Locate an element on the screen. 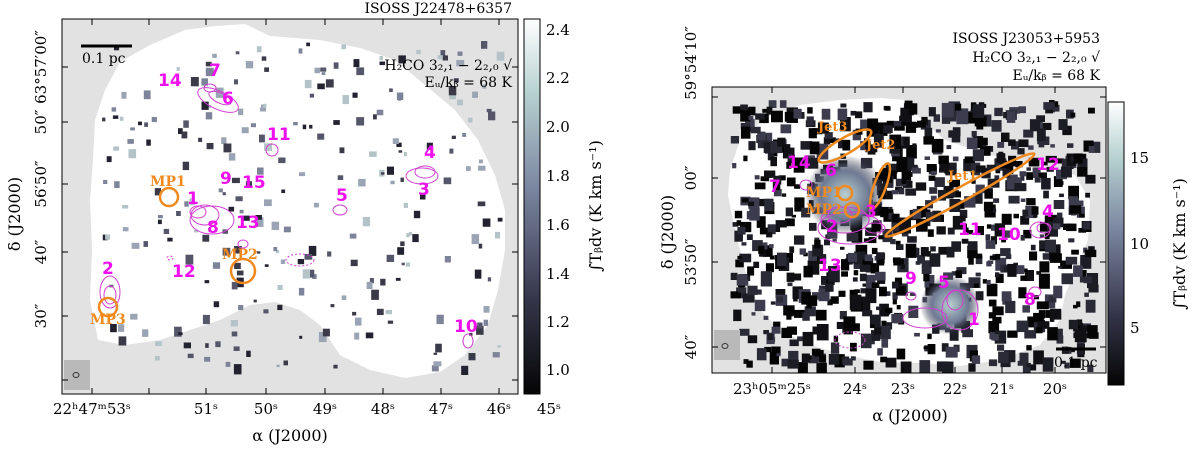 The width and height of the screenshot is (1200, 449). x-axis-label: α (J2000) is located at coordinates (910, 415).